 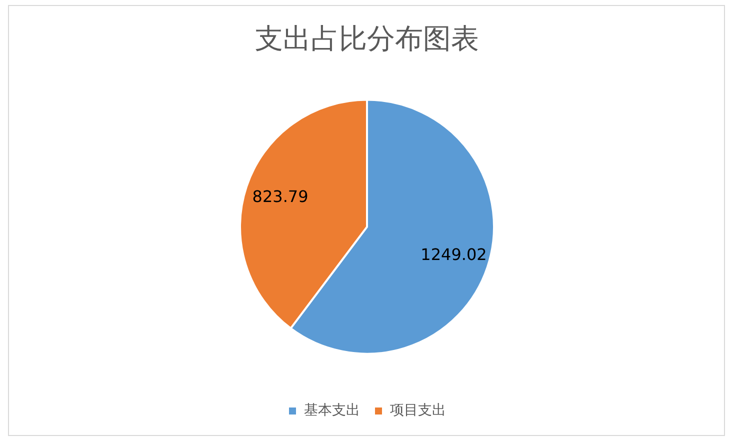 I want to click on data-label: 1249.02, so click(x=453, y=254).